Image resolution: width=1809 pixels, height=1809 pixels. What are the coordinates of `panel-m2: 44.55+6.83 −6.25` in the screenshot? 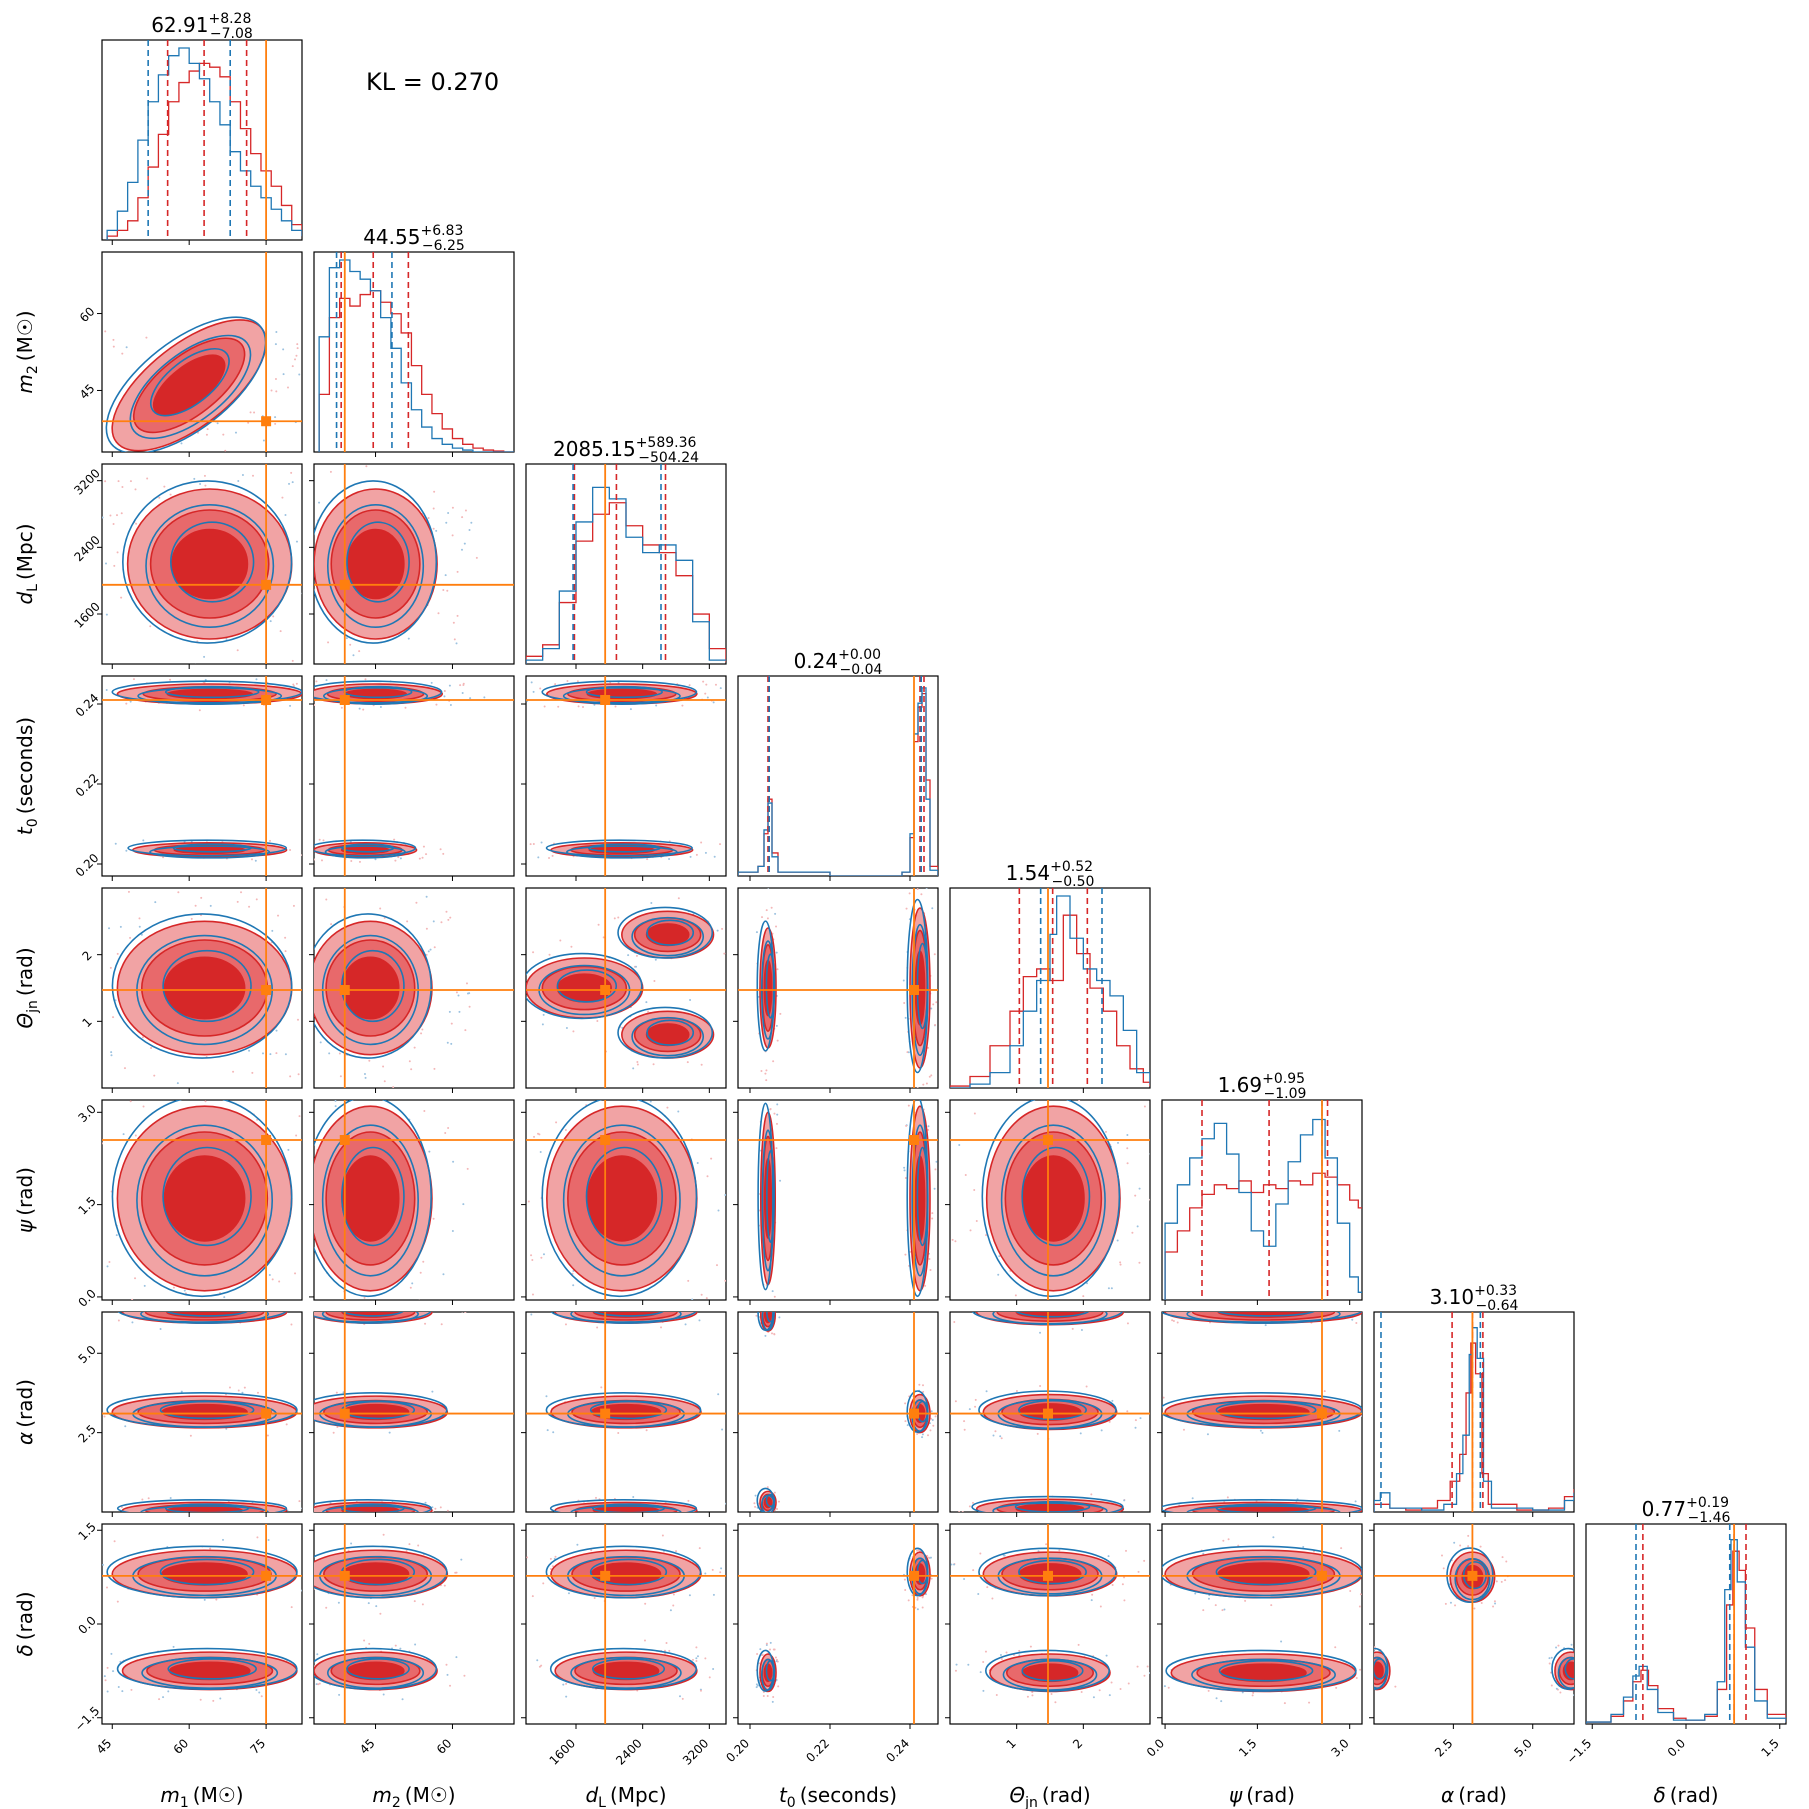 It's located at (414, 340).